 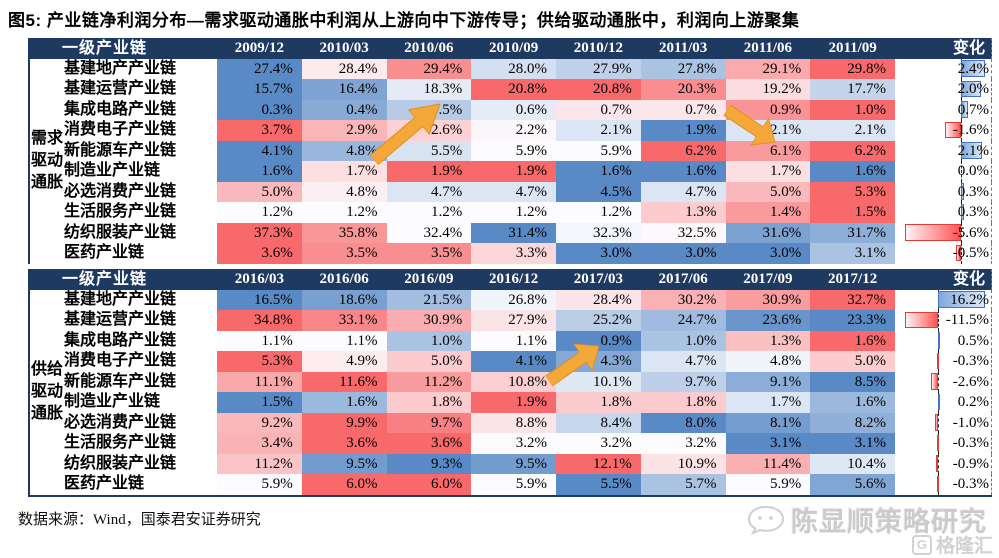 I want to click on change-cell: 16.2%, so click(x=943, y=299).